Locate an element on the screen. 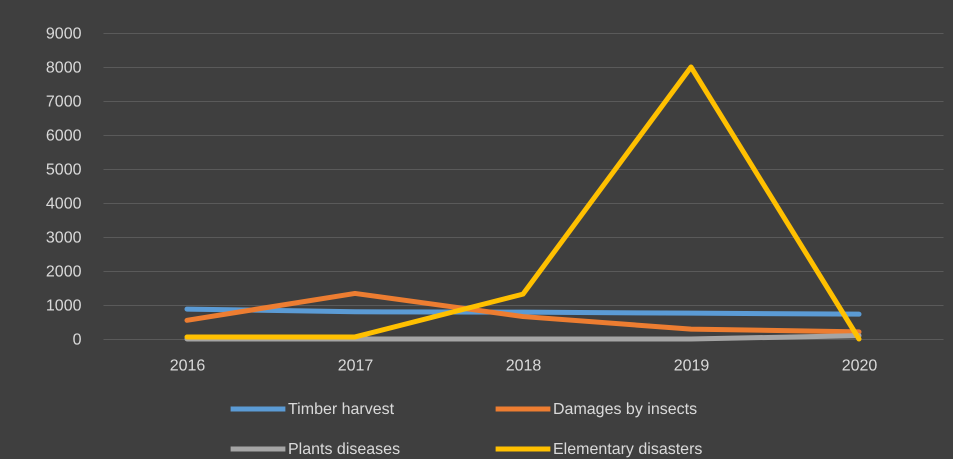 The height and width of the screenshot is (465, 961). x-tick-label: 2018 is located at coordinates (524, 366).